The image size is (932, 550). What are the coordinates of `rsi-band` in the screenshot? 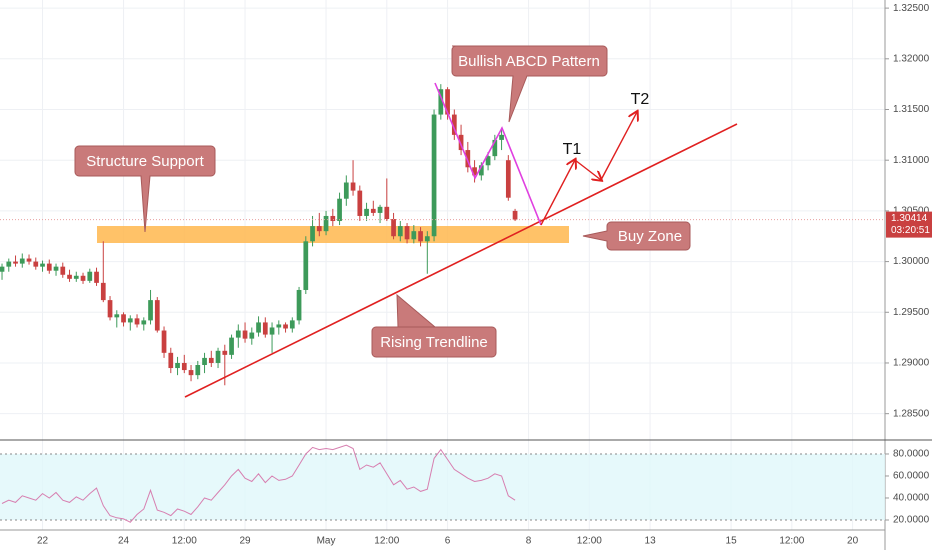 It's located at (442, 486).